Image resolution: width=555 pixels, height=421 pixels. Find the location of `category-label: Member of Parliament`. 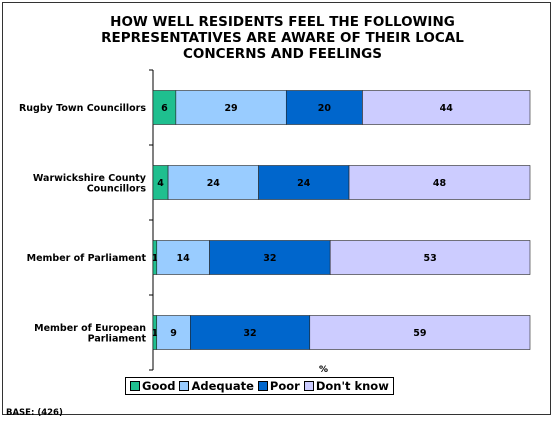

category-label: Member of Parliament is located at coordinates (87, 258).